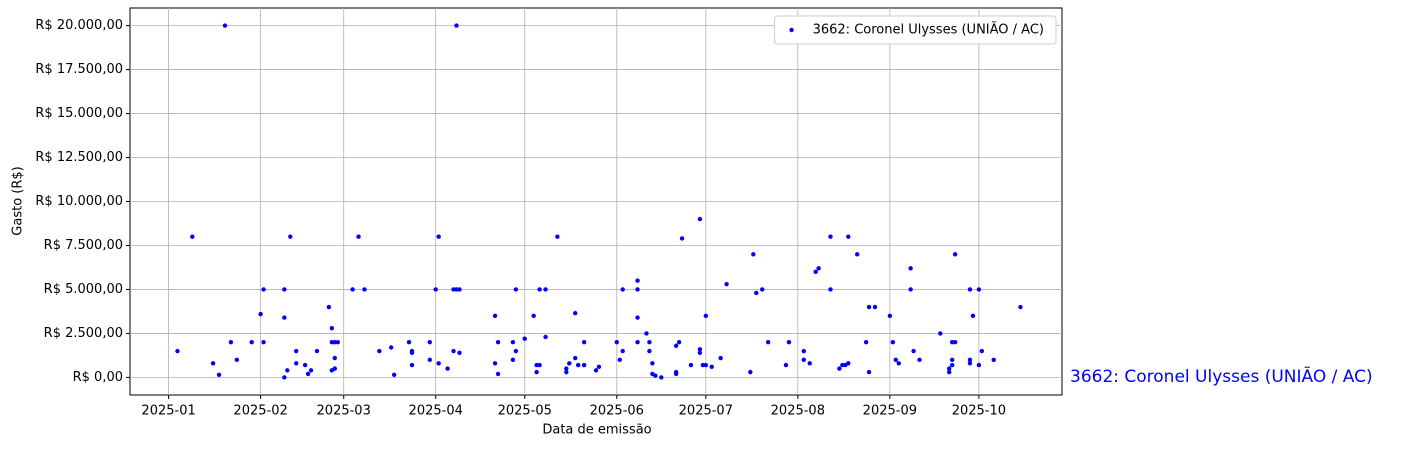 Image resolution: width=1427 pixels, height=452 pixels. Describe the element at coordinates (791, 30) in the screenshot. I see `legend-marker` at that location.